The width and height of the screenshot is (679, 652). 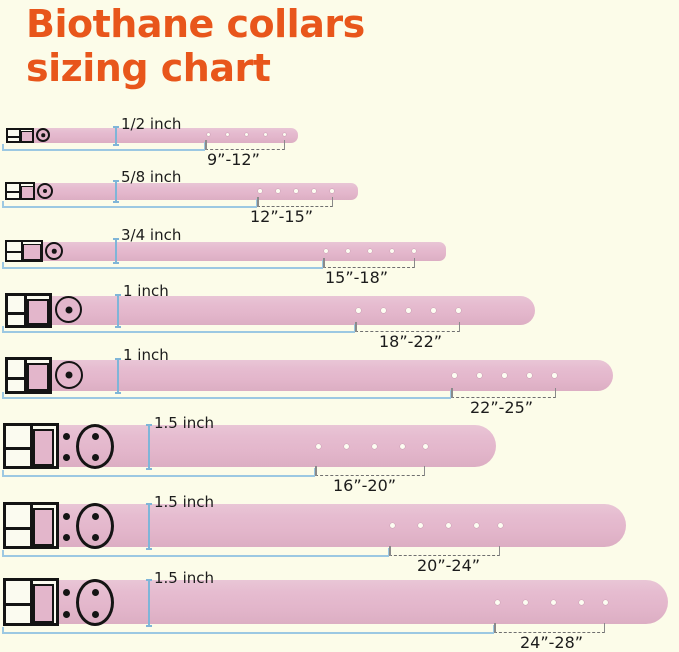 I want to click on collar-row-5: 1 inch 22”-25”, so click(x=339, y=382).